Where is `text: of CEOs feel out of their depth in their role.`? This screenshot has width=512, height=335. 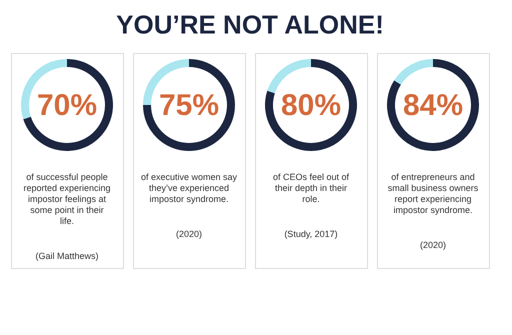
text: of CEOs feel out of their depth in their role. is located at coordinates (311, 188).